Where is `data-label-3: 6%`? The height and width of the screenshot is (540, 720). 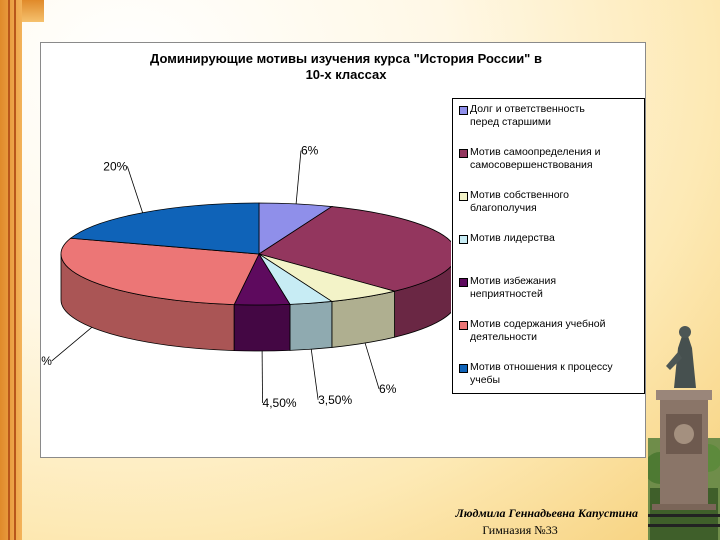
data-label-3: 6% is located at coordinates (388, 389).